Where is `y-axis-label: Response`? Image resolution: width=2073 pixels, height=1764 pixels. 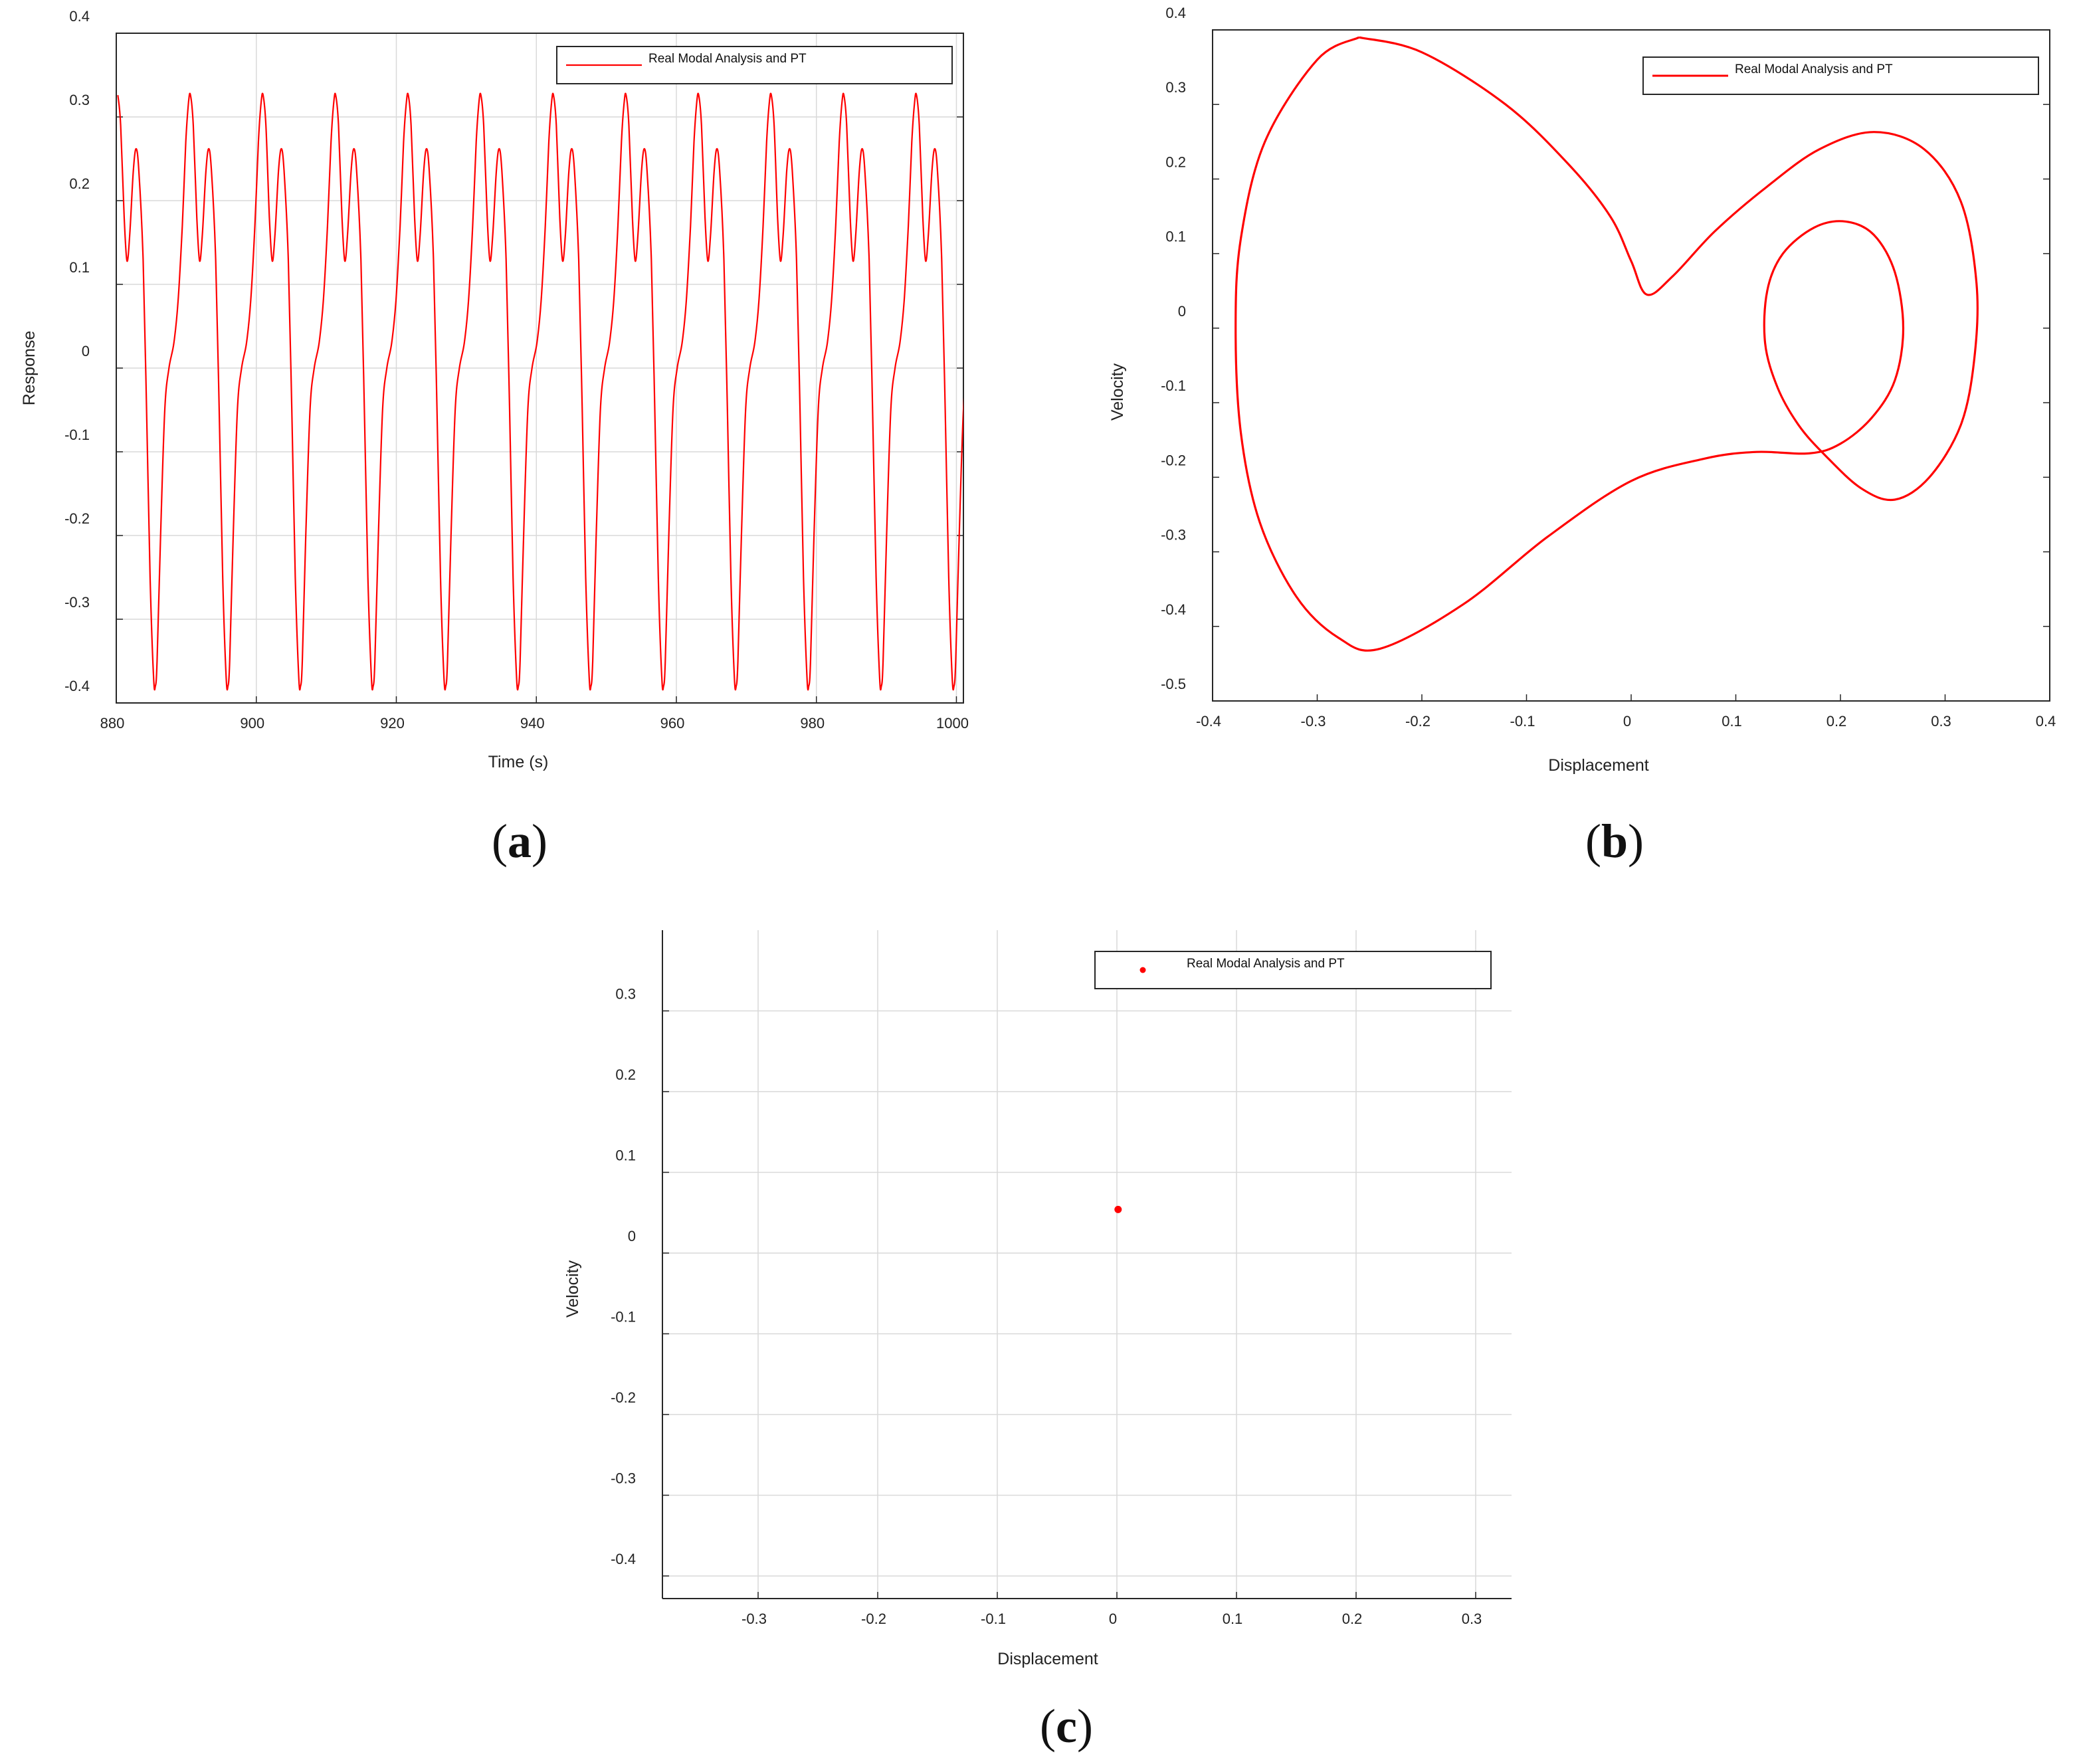
y-axis-label: Response is located at coordinates (29, 368).